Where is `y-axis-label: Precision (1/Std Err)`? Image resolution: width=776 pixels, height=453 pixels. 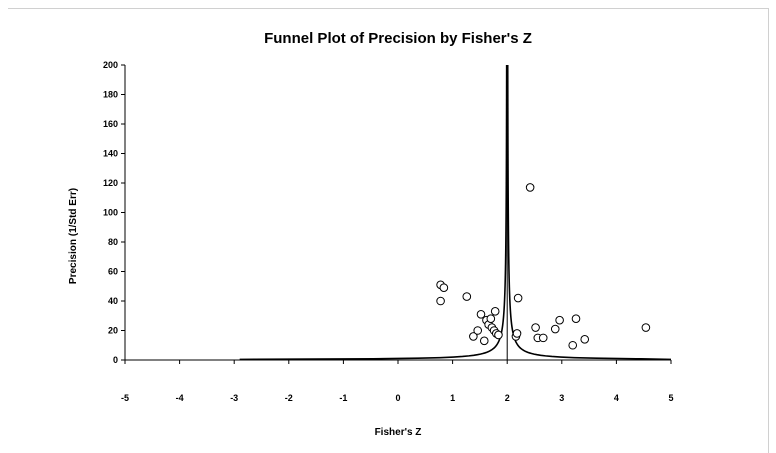 y-axis-label: Precision (1/Std Err) is located at coordinates (73, 236).